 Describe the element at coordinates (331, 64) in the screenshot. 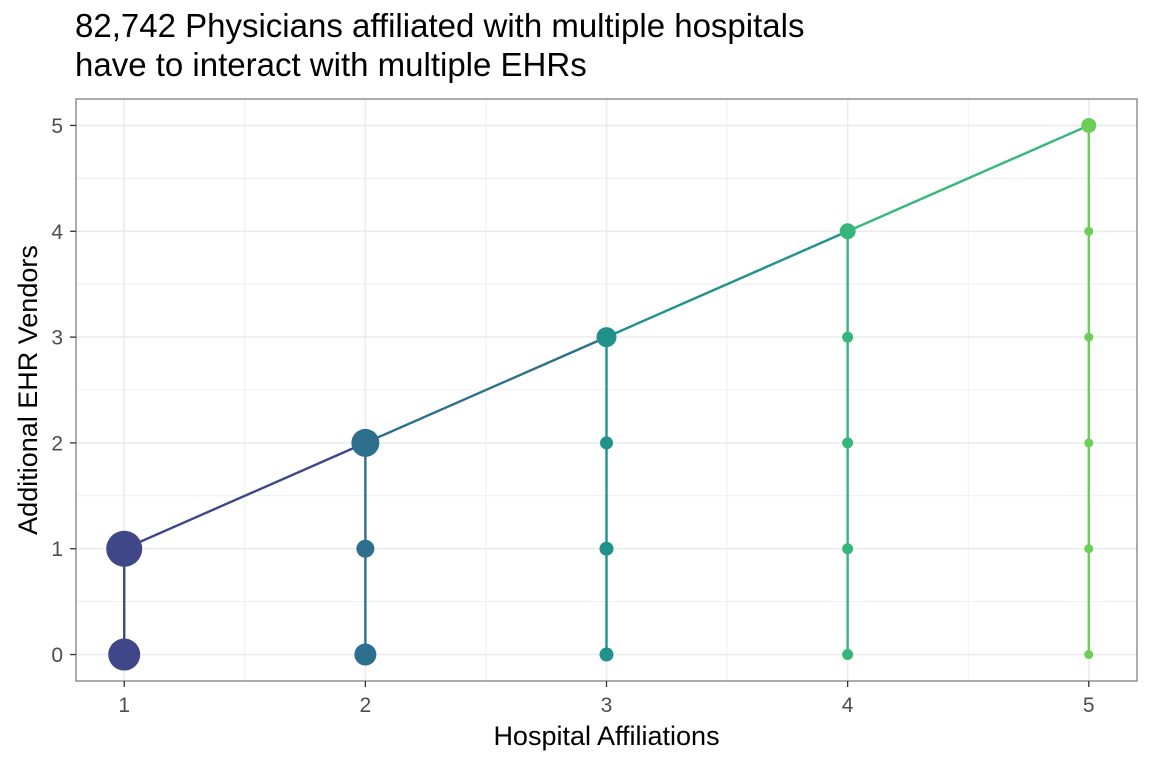

I see `chart-title-line-2: have to interact with multiple EHRs` at that location.